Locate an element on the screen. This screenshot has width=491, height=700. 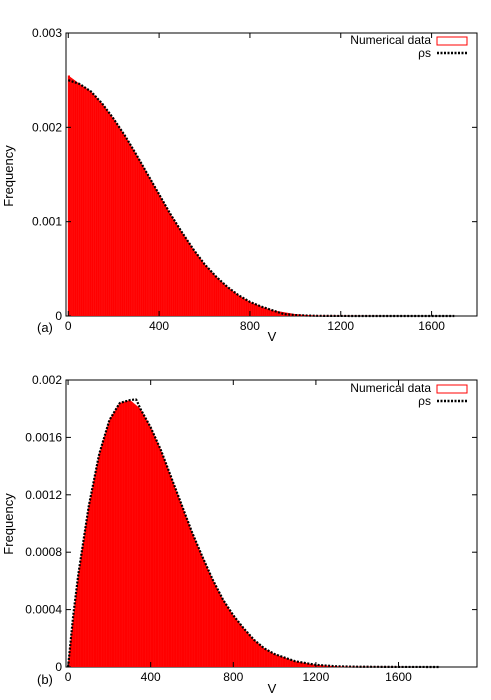
legend-b: Numerical data ρs is located at coordinates (409, 394).